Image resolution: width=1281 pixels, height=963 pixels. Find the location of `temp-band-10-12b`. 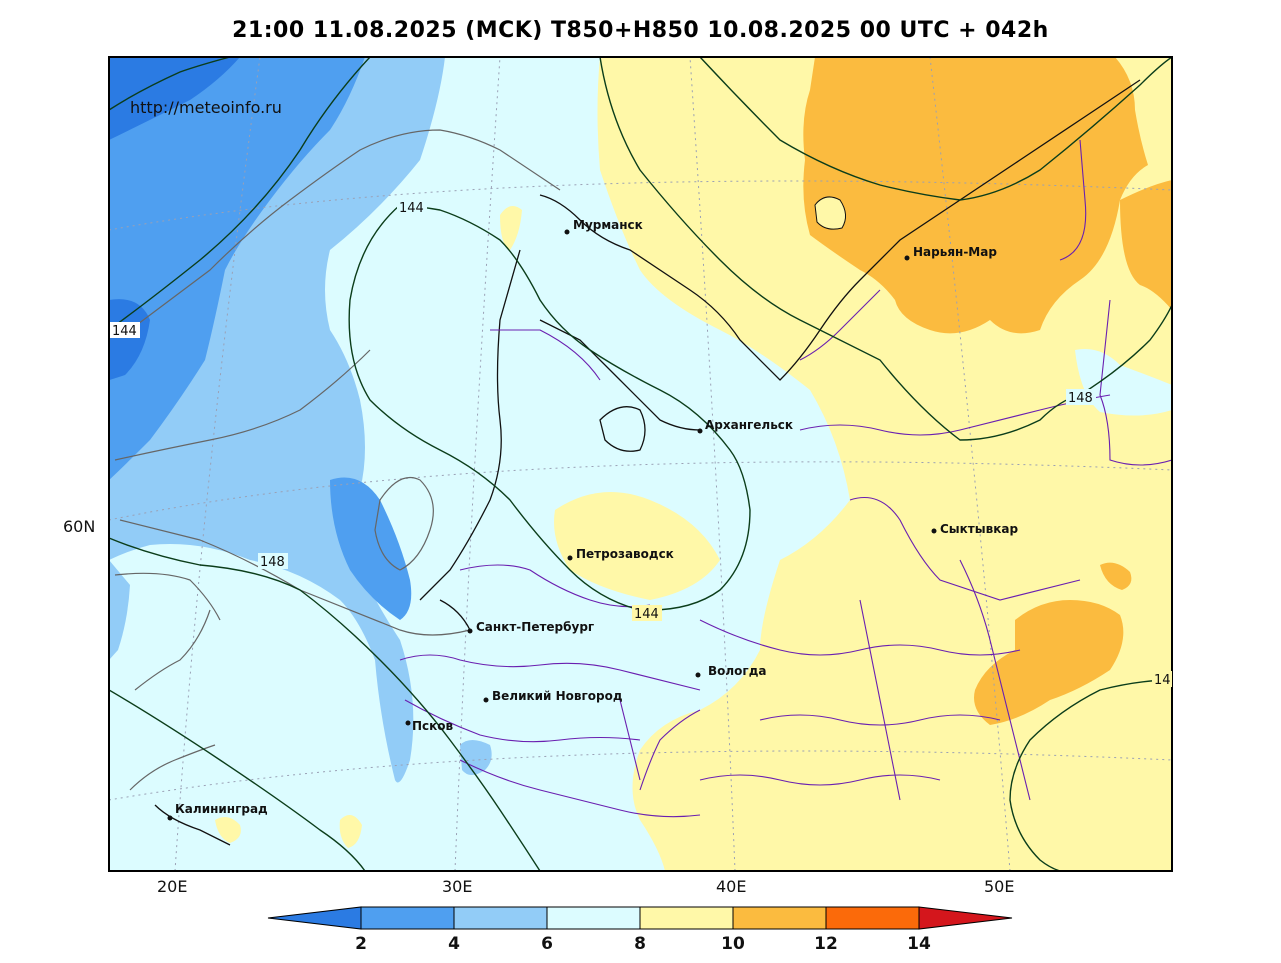

temp-band-10-12b is located at coordinates (1146, 245).